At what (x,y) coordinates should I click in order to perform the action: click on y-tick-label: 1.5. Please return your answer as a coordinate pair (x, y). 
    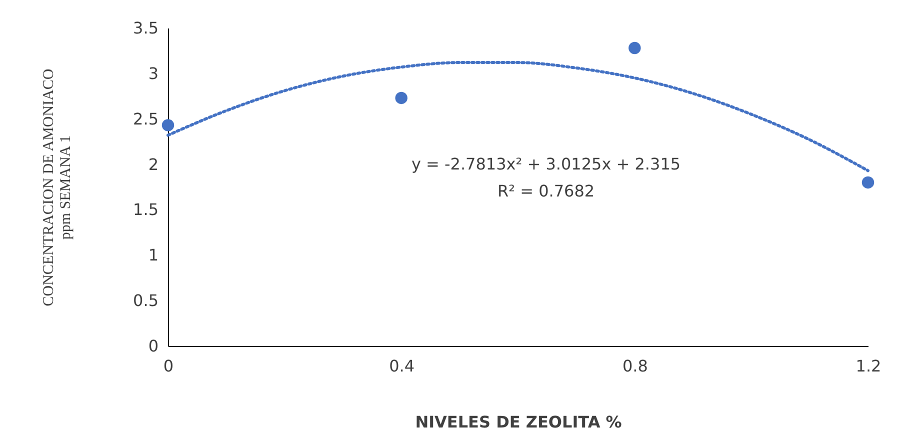
    Looking at the image, I should click on (145, 210).